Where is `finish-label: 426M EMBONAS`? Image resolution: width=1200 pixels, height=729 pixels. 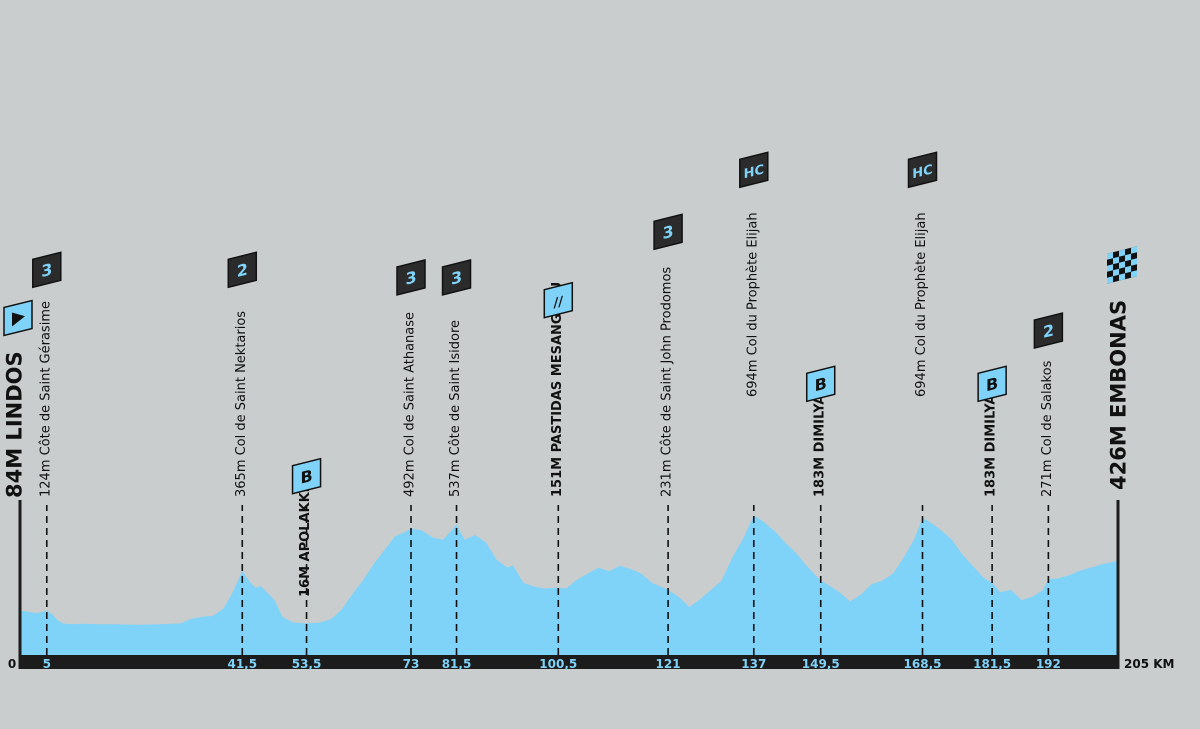 finish-label: 426M EMBONAS is located at coordinates (1118, 395).